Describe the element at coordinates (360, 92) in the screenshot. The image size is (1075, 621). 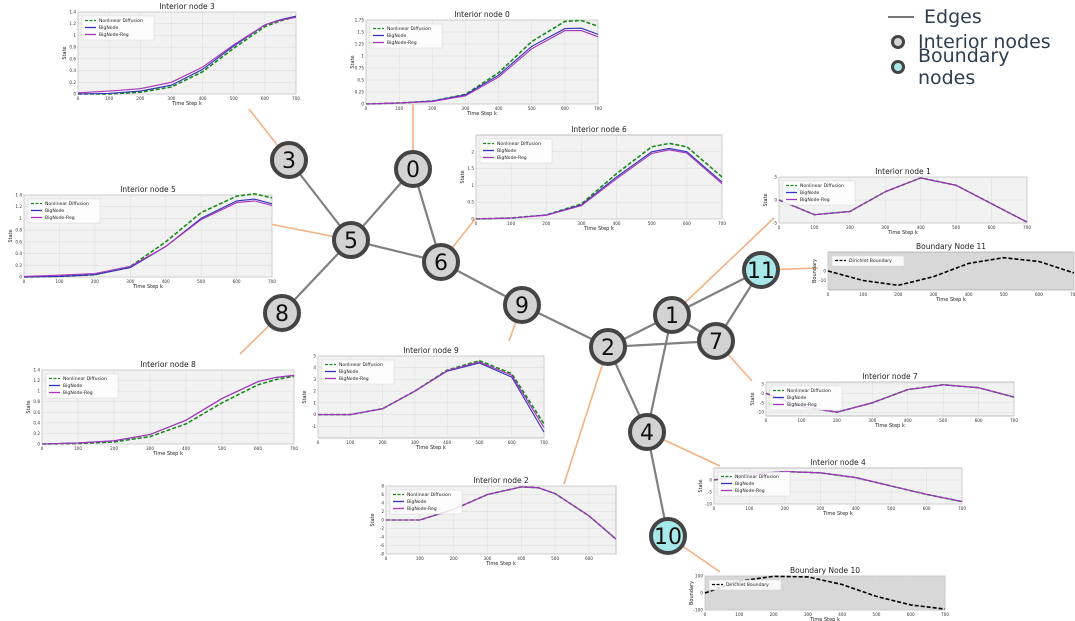
I see `y-tick-label: 0.25` at that location.